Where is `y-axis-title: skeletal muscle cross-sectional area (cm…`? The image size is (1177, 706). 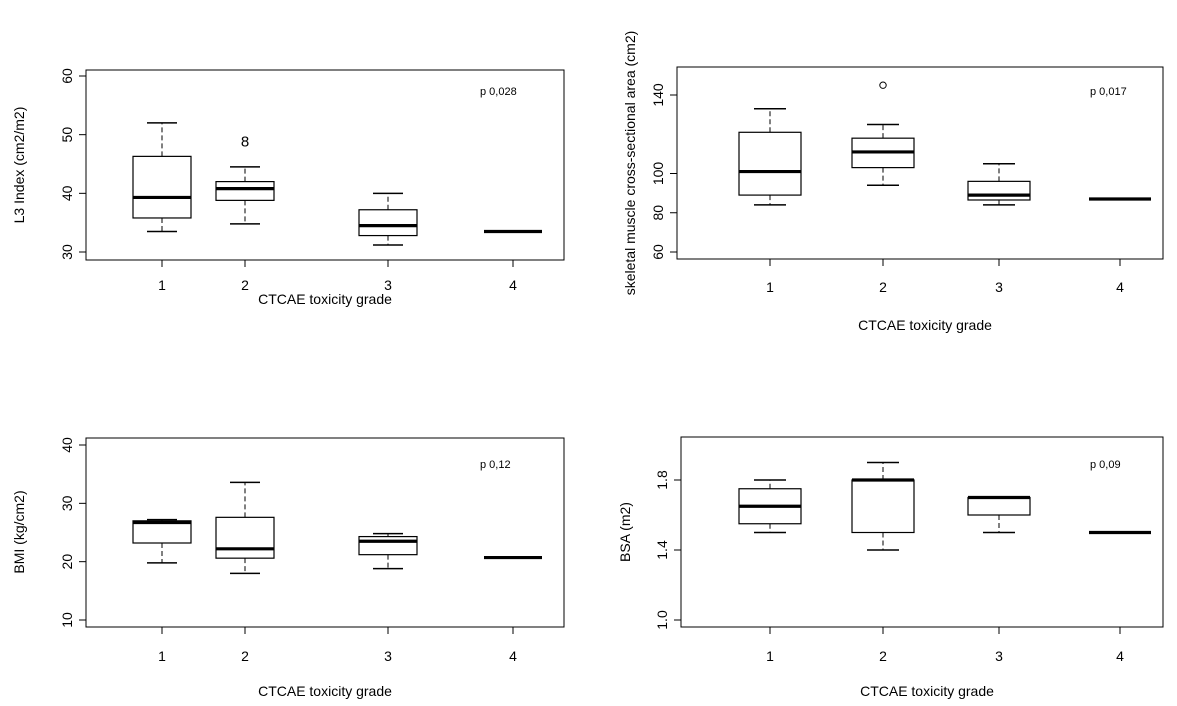
y-axis-title: skeletal muscle cross-sectional area (cm… is located at coordinates (630, 163).